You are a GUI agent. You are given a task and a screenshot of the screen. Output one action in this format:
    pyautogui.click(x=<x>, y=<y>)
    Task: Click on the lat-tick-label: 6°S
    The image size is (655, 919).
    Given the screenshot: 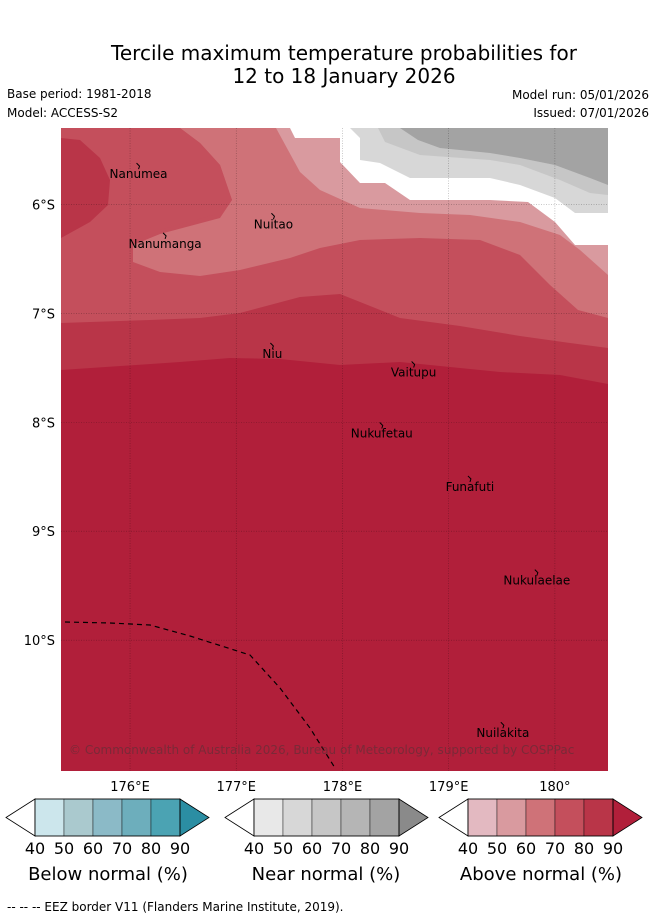 What is the action you would take?
    pyautogui.click(x=43, y=205)
    